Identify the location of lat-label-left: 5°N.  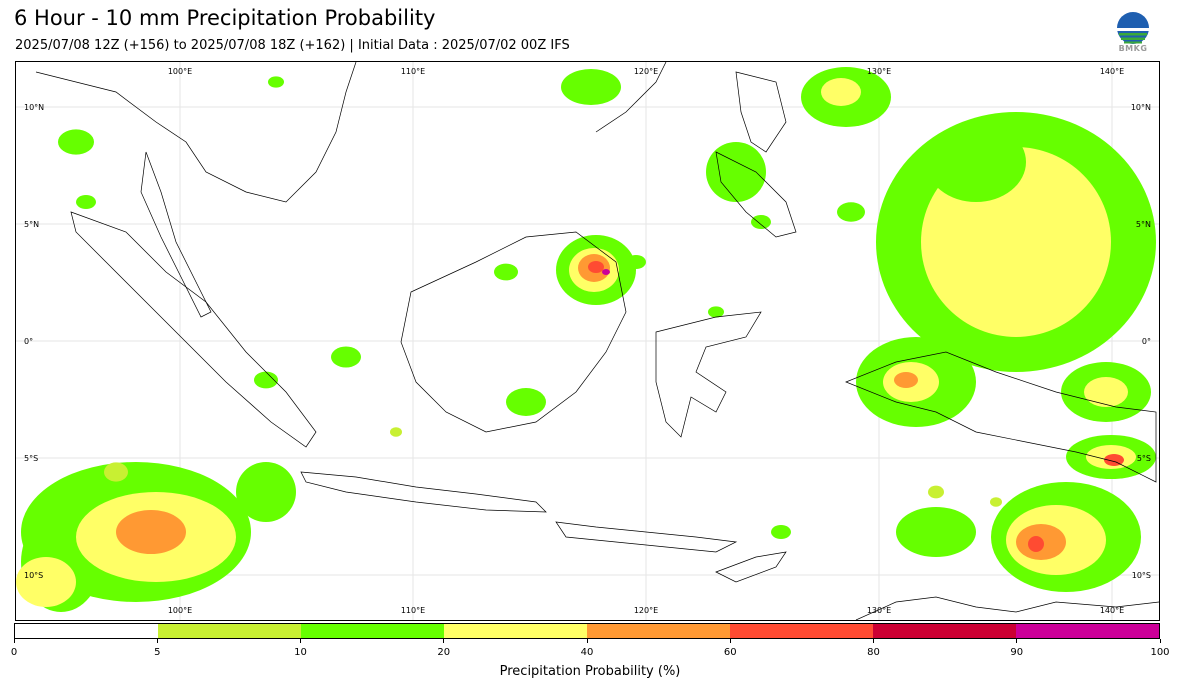
(31, 224).